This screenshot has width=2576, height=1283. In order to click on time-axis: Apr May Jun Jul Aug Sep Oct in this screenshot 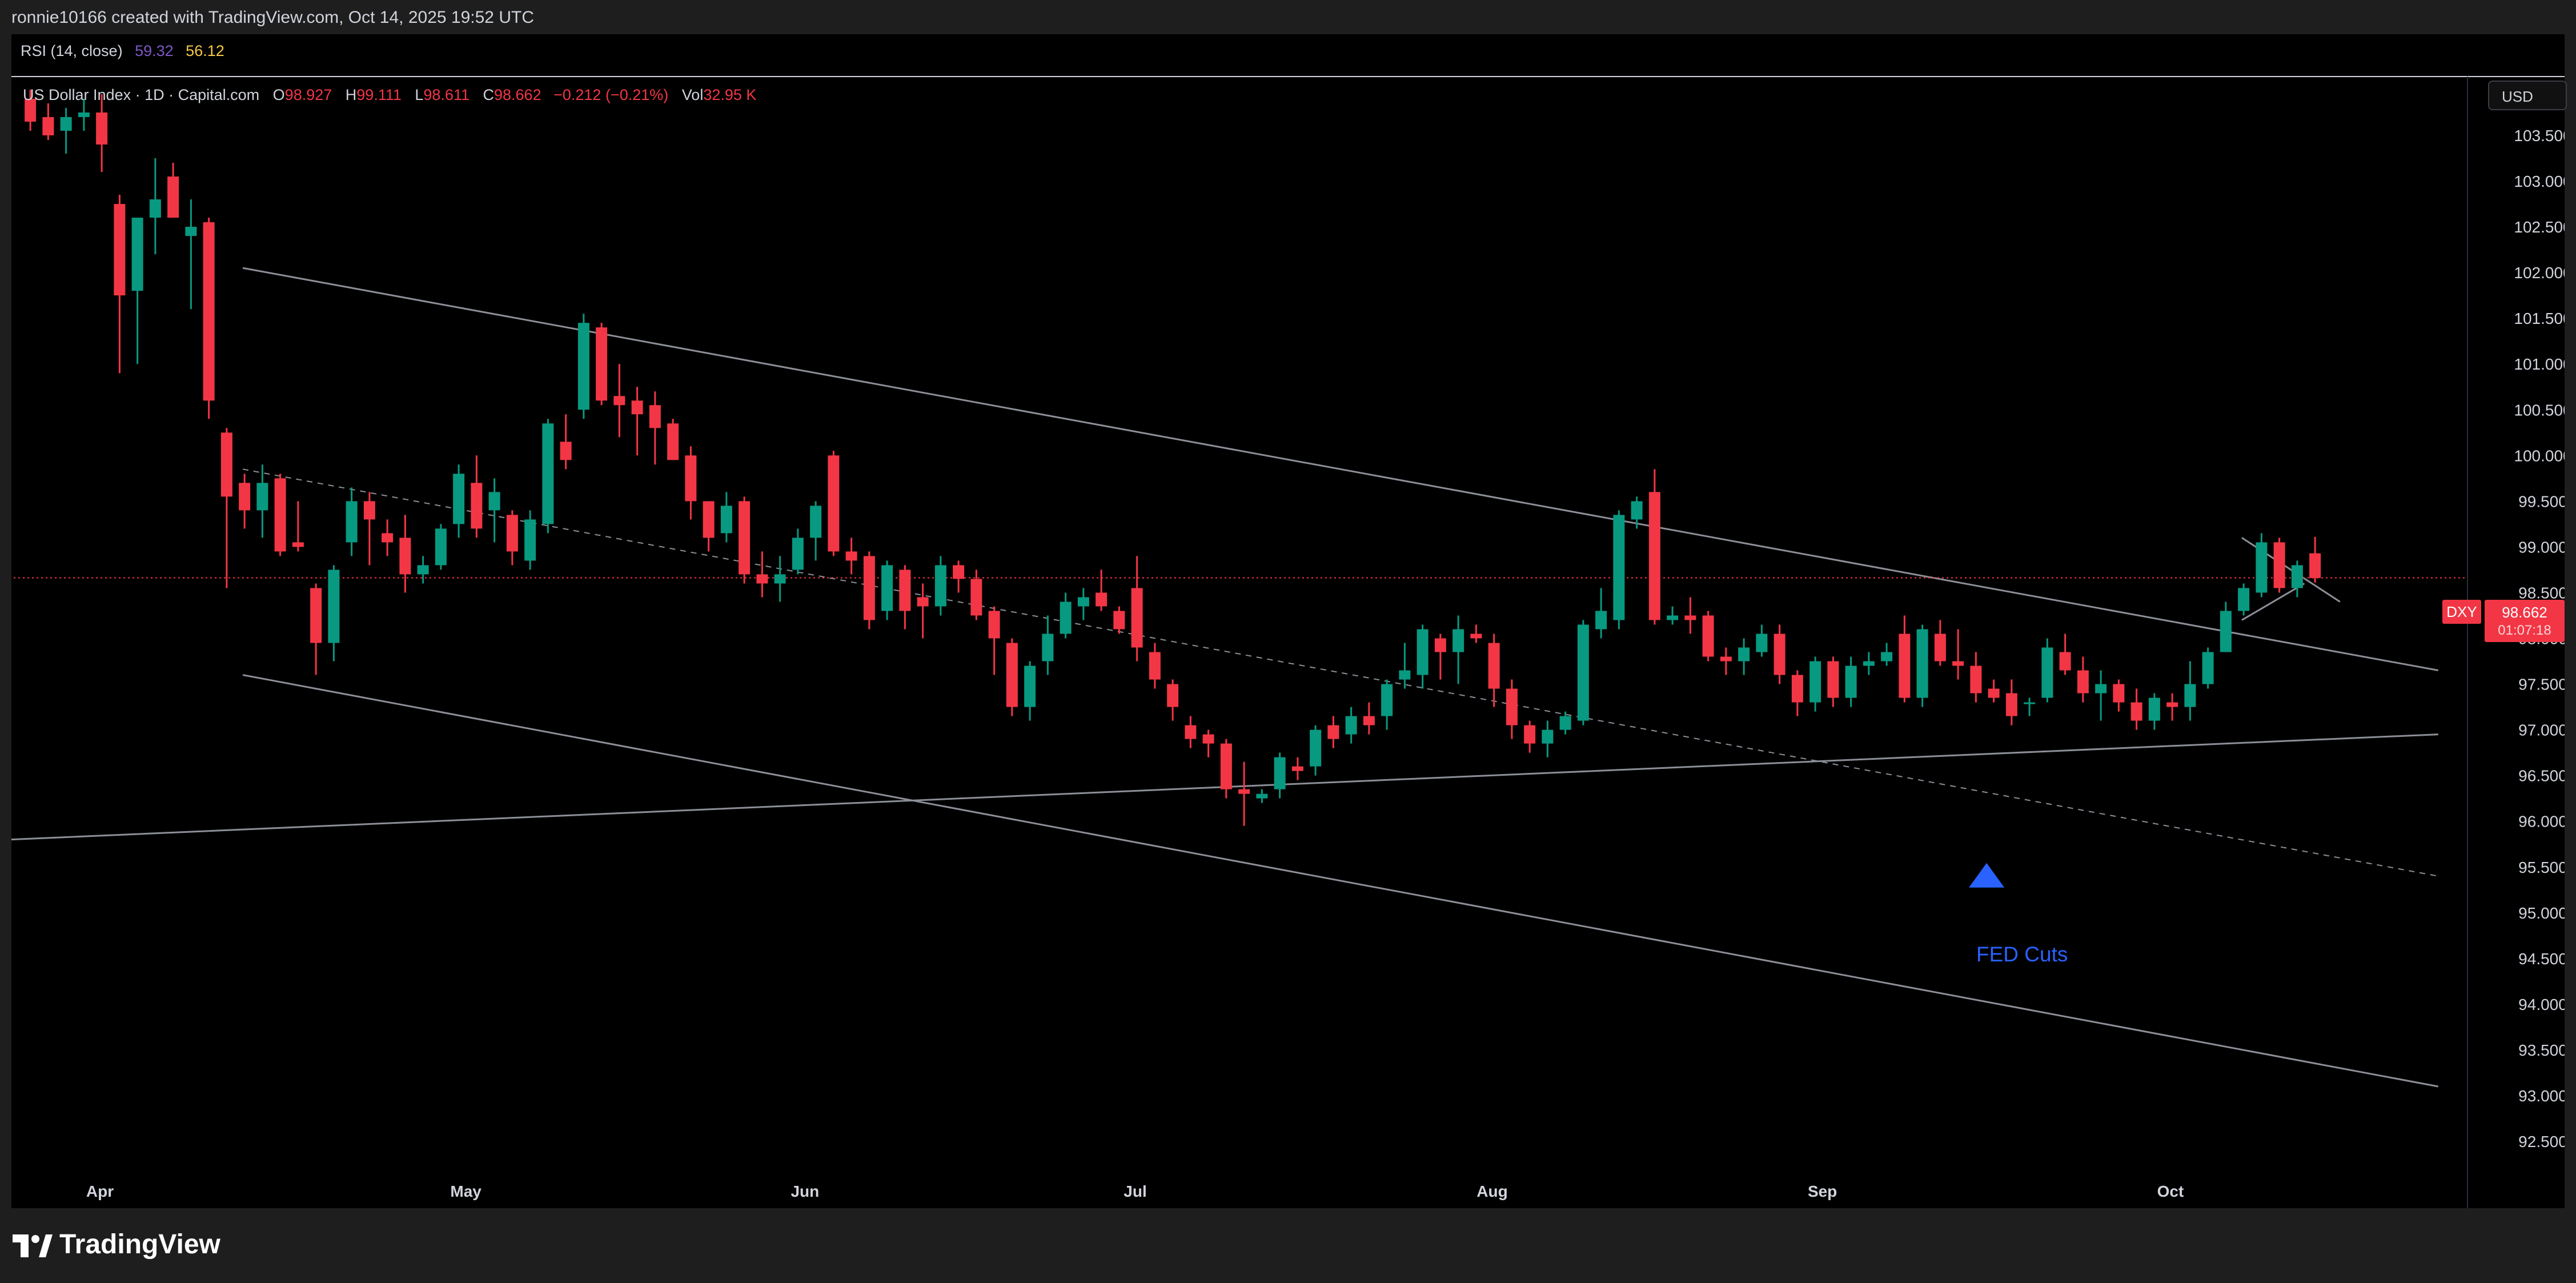, I will do `click(1135, 1191)`.